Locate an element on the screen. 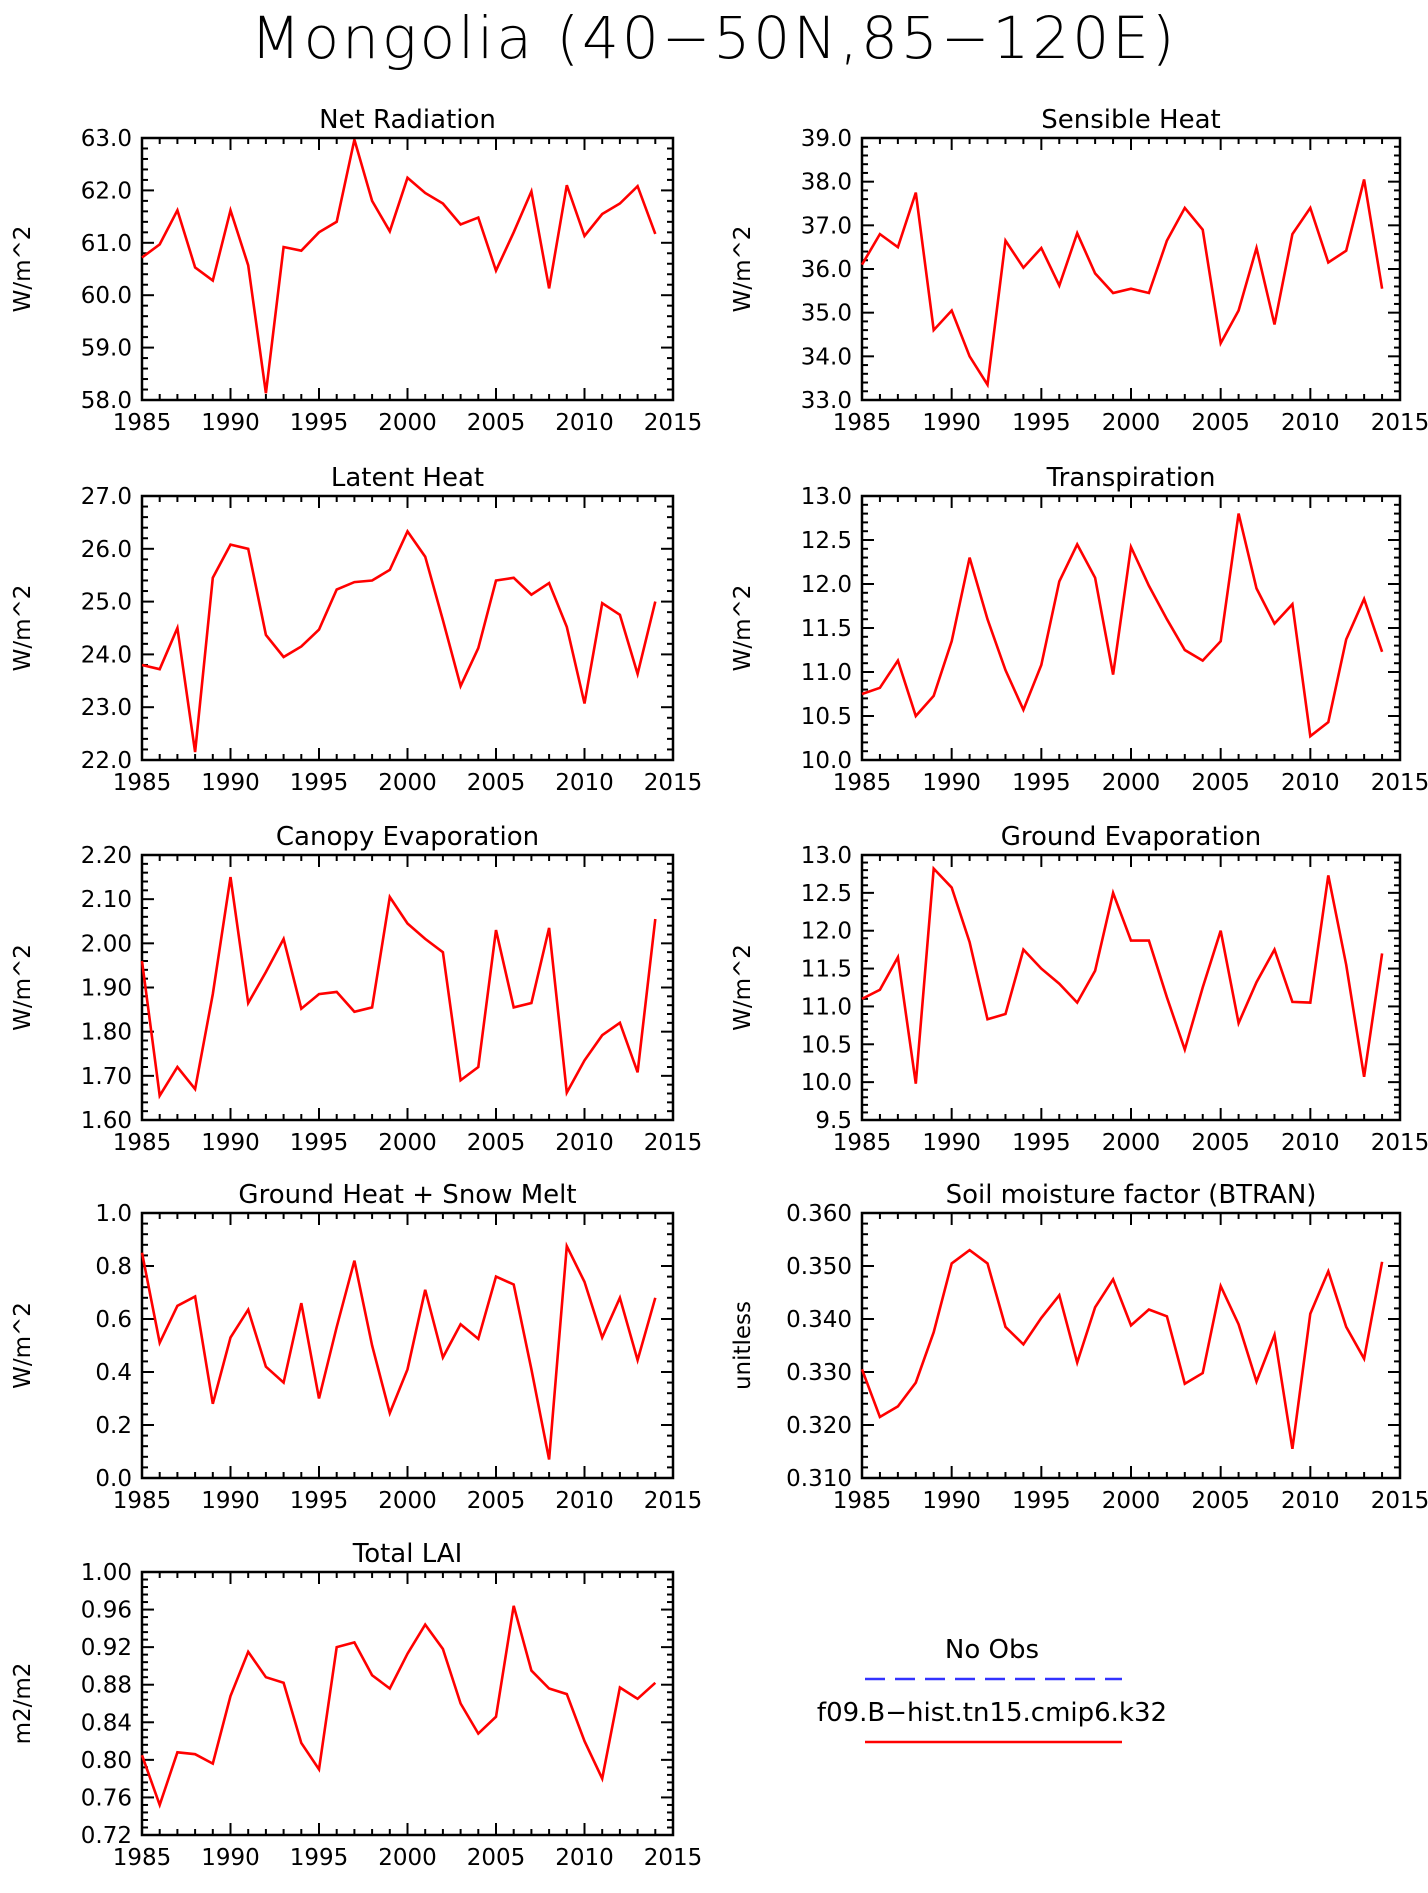 The height and width of the screenshot is (1893, 1428). y-tick-label: 10.5 is located at coordinates (826, 717).